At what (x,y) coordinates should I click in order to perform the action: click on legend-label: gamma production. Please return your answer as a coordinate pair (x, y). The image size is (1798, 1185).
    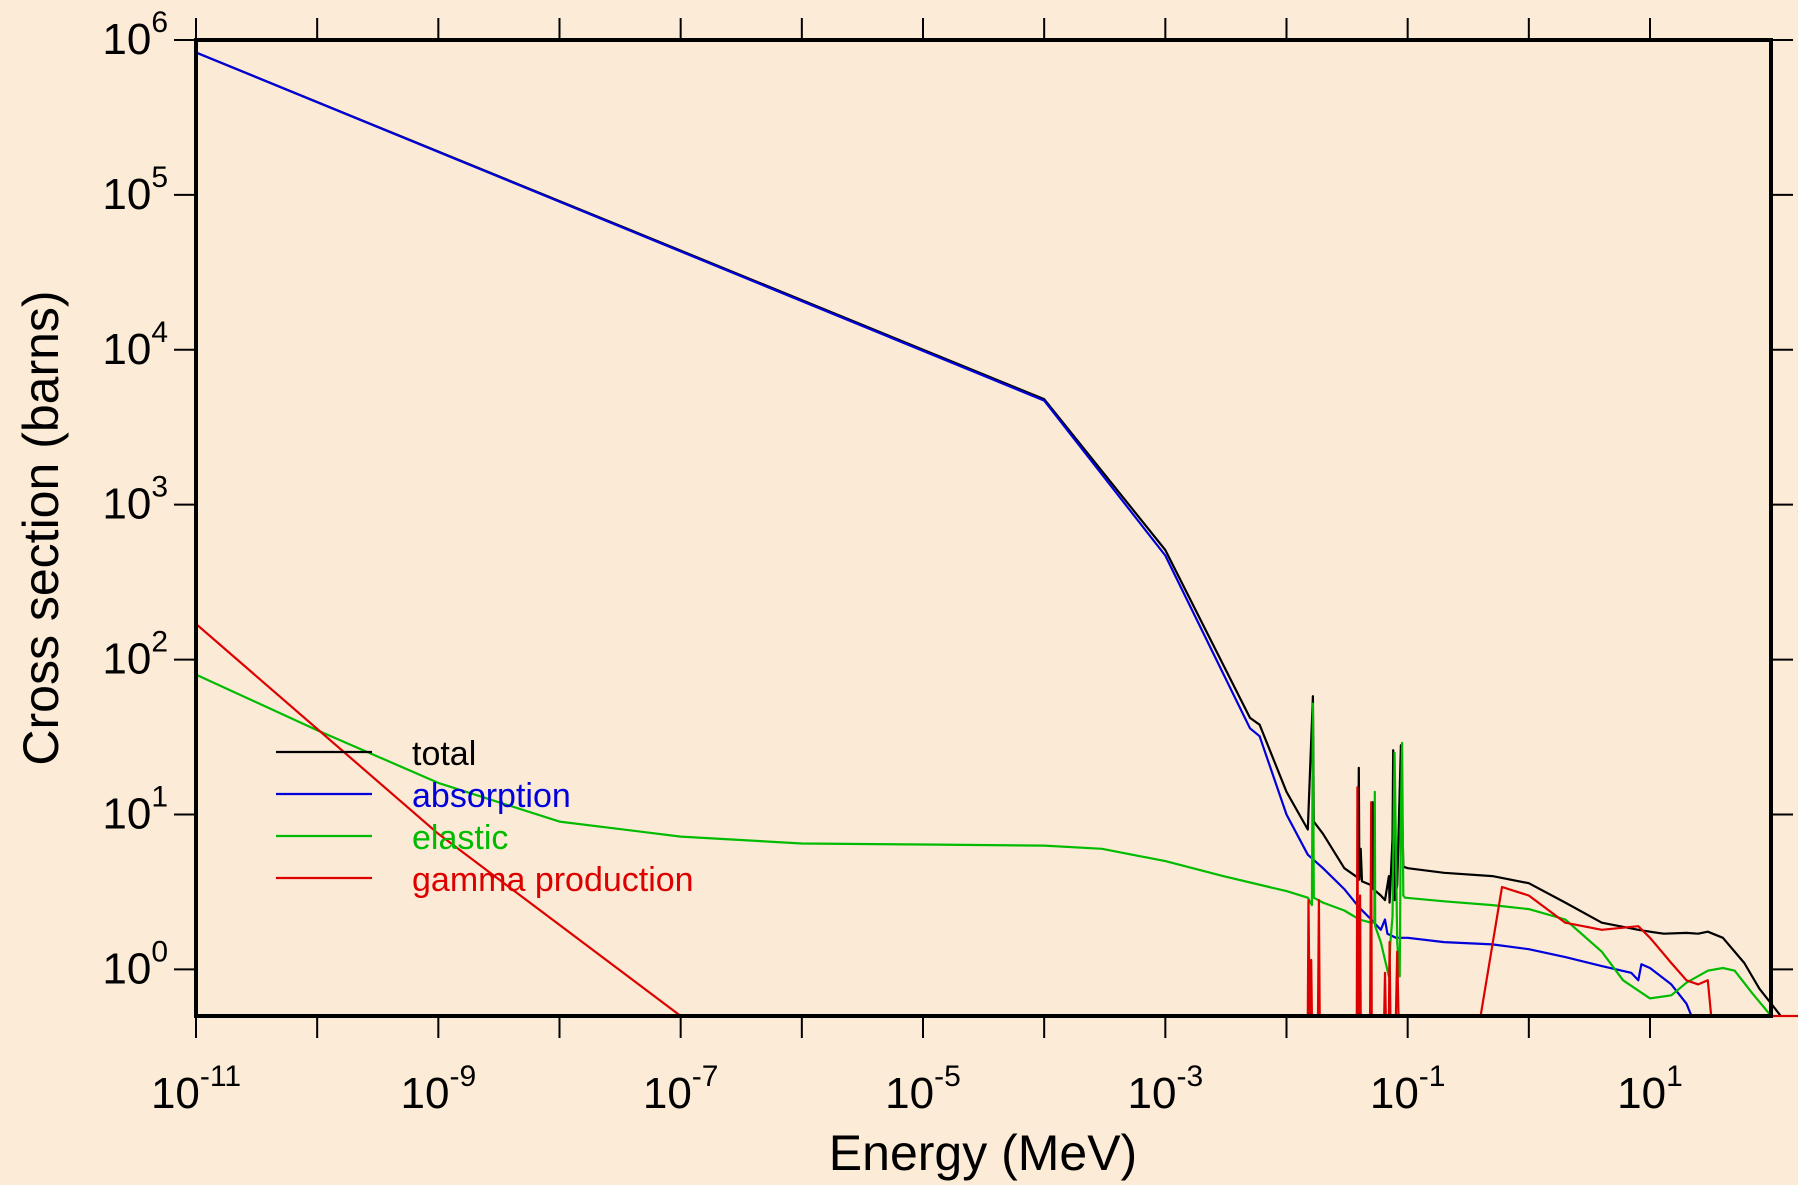
    Looking at the image, I should click on (553, 880).